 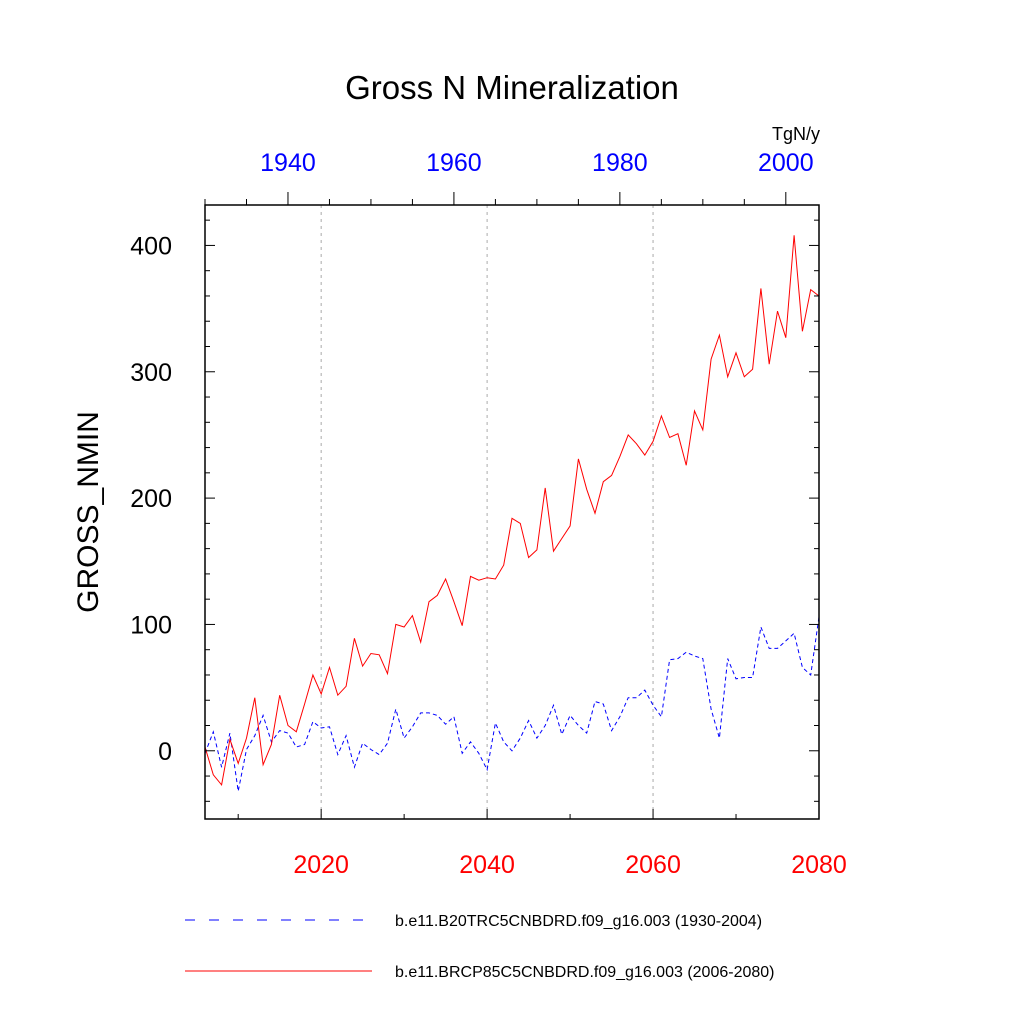 I want to click on x-top-tick-label: 2000, so click(x=786, y=163).